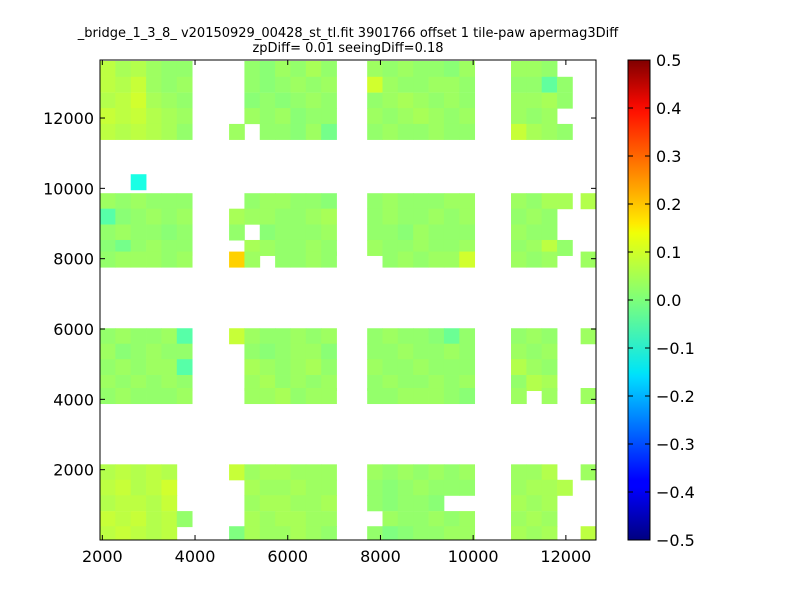 Image resolution: width=800 pixels, height=600 pixels. I want to click on x-tick-label: 2000, so click(102, 556).